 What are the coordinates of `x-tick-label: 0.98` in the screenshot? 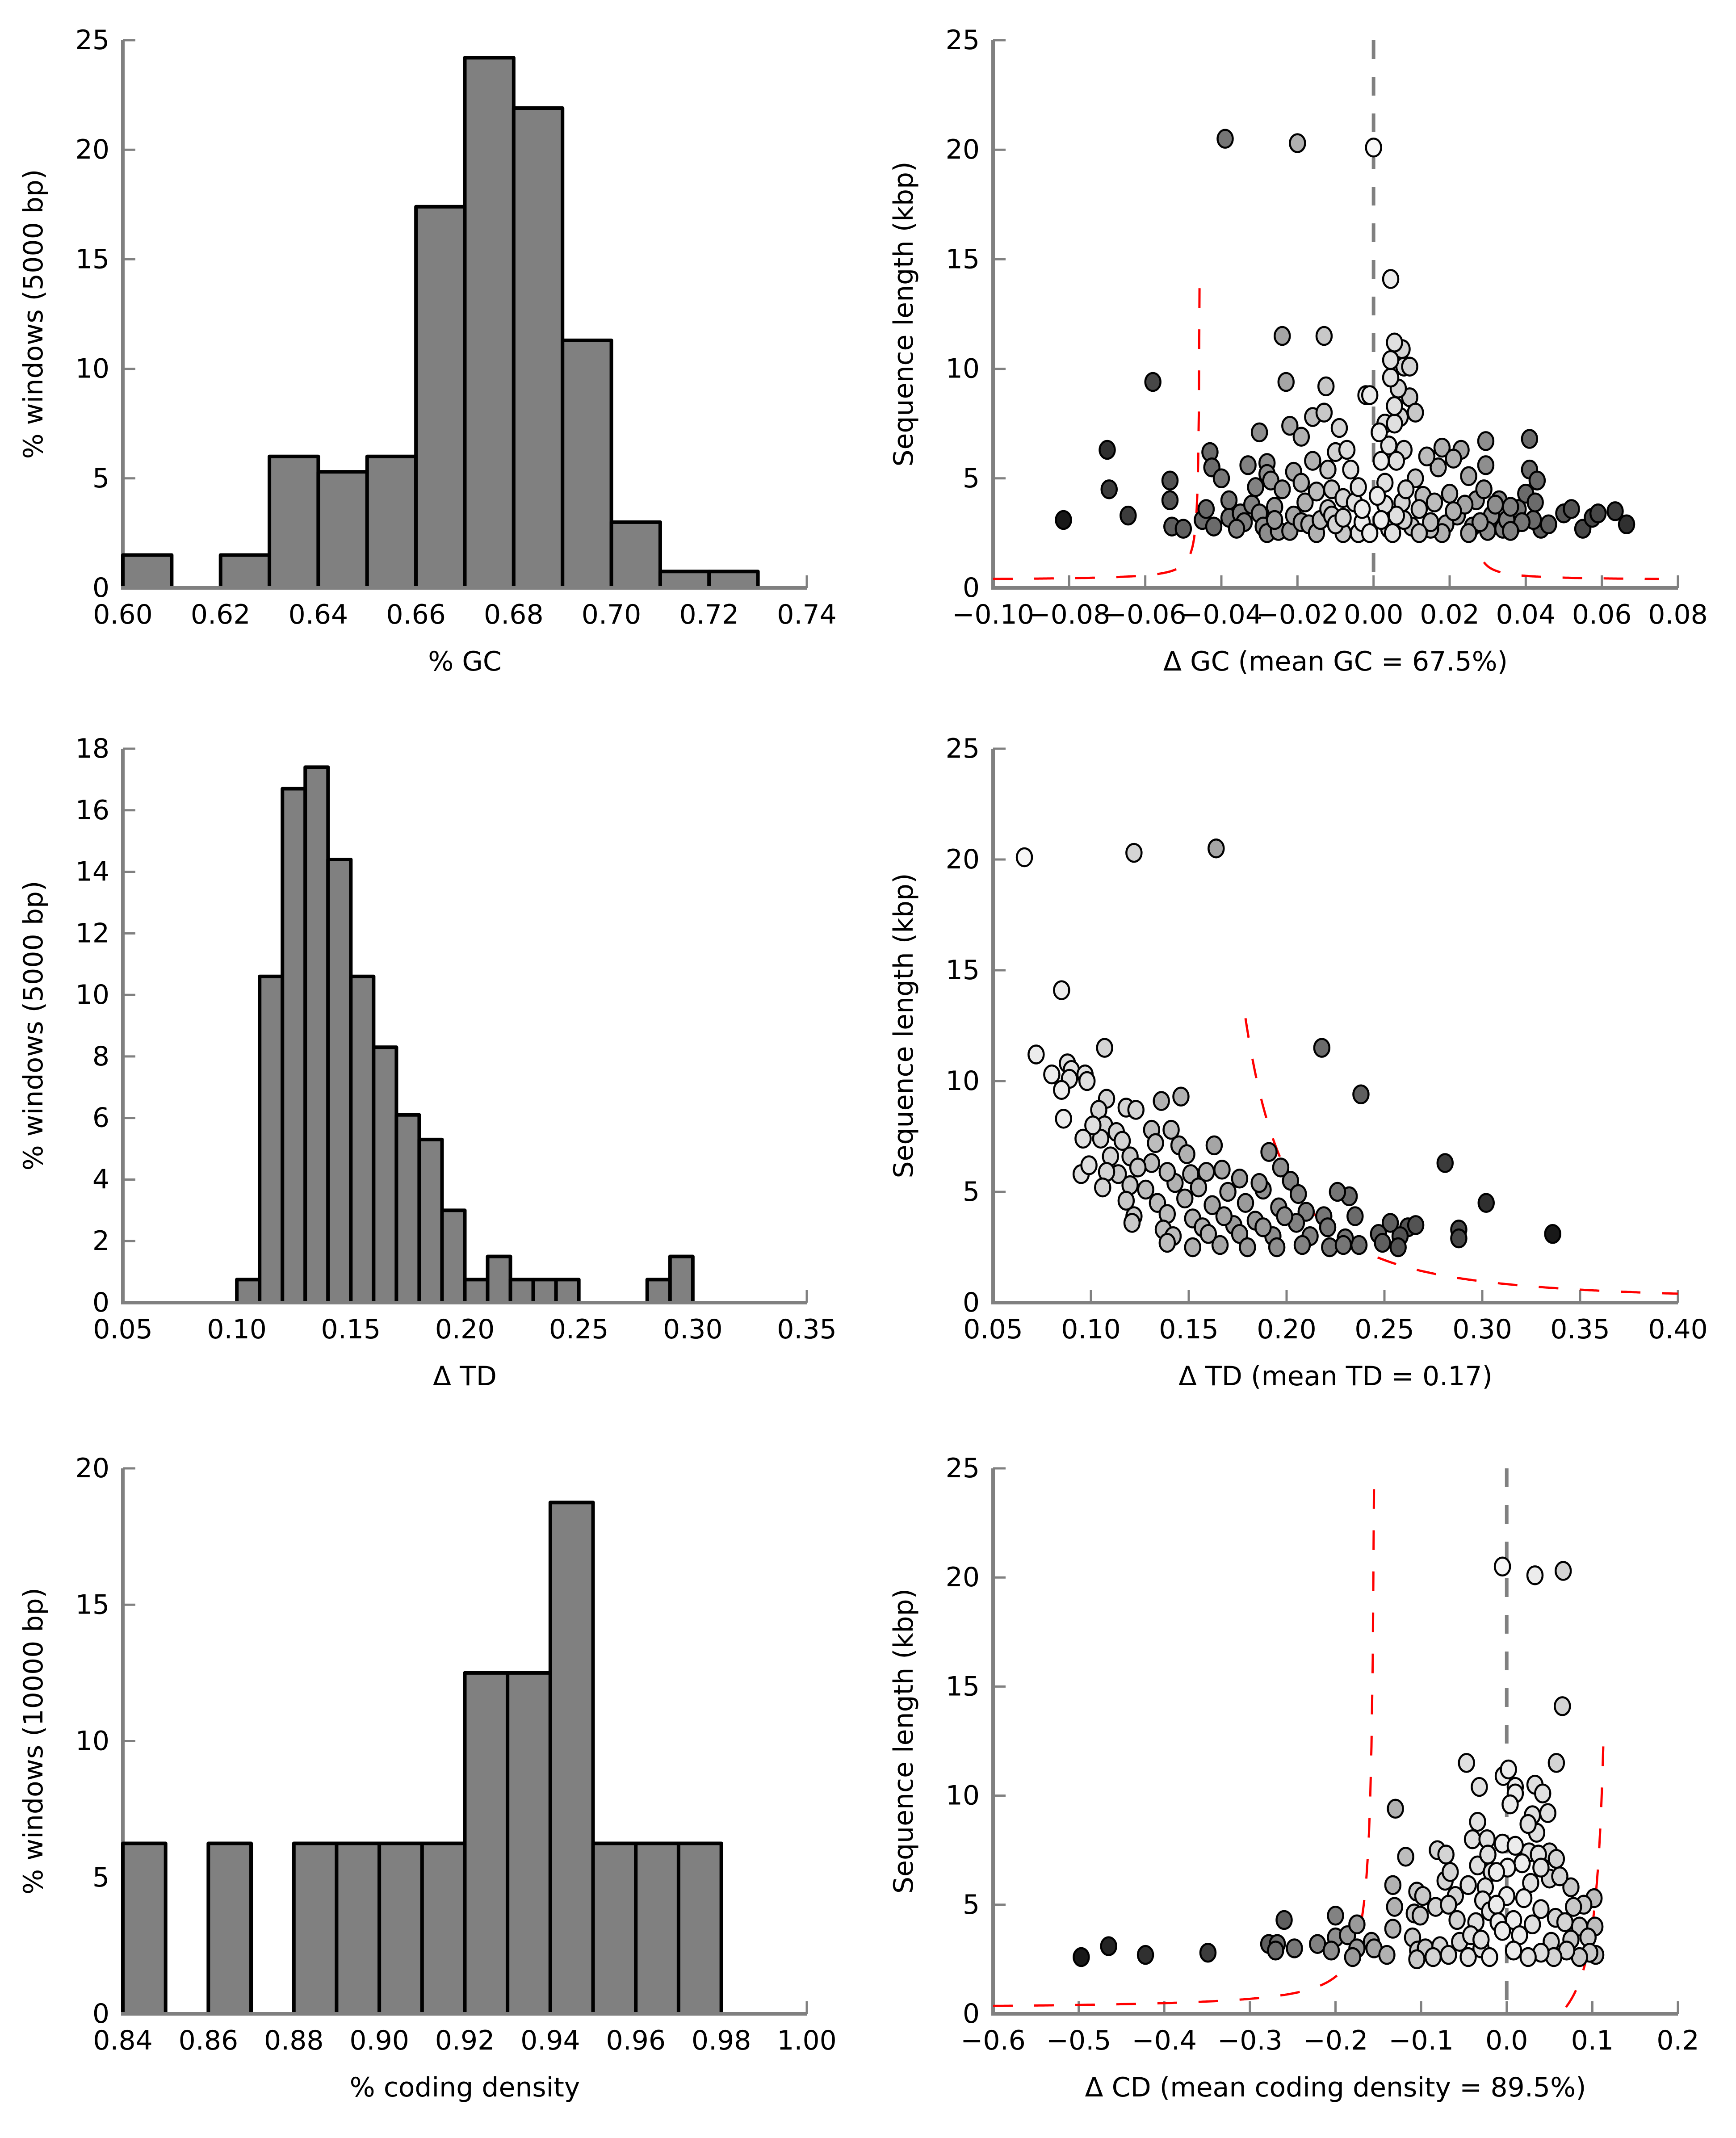 It's located at (721, 2041).